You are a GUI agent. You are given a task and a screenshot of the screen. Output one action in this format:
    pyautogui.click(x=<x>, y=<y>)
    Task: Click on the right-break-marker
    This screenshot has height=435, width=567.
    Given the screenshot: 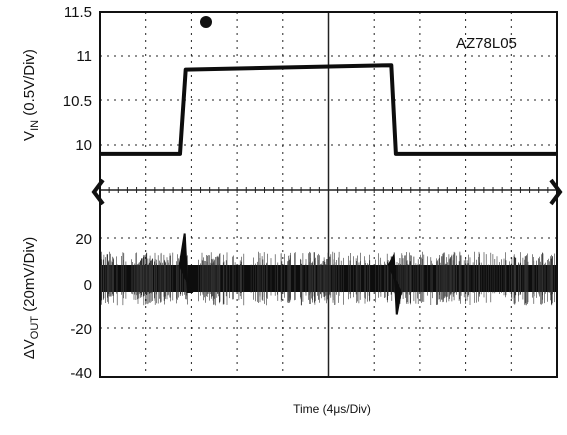 What is the action you would take?
    pyautogui.click(x=556, y=192)
    